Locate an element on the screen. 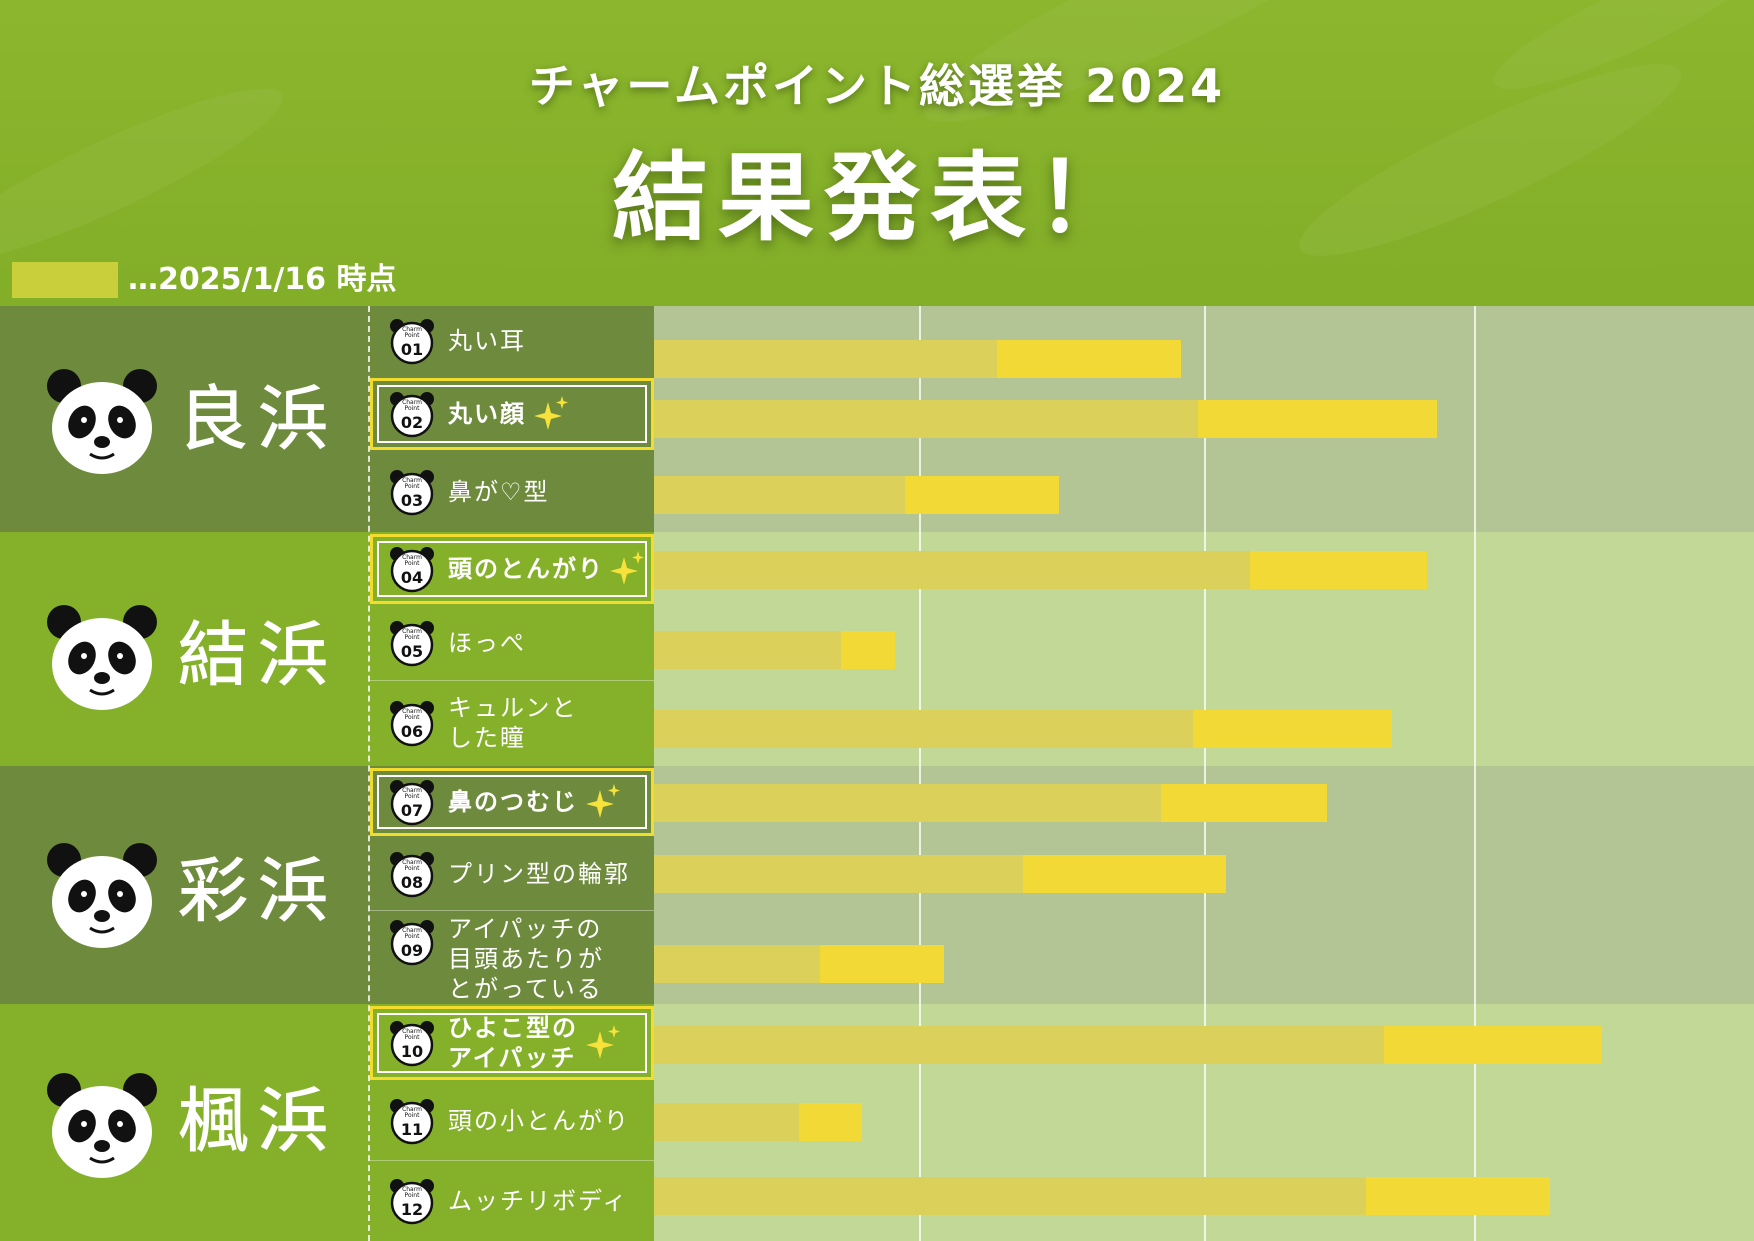  charm-point-badge-icon: Charm Point 08 is located at coordinates (412, 874).